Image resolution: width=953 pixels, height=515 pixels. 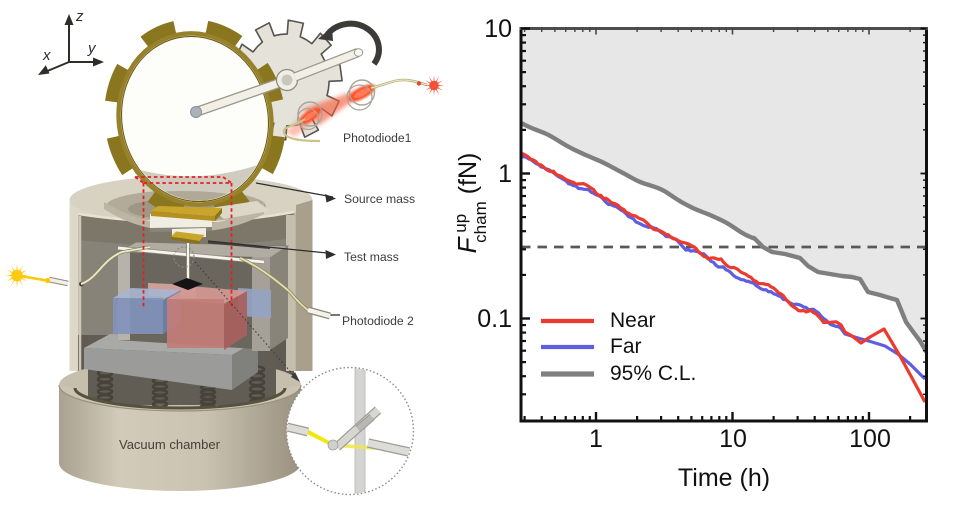 I want to click on svg-text: 100, so click(x=870, y=439).